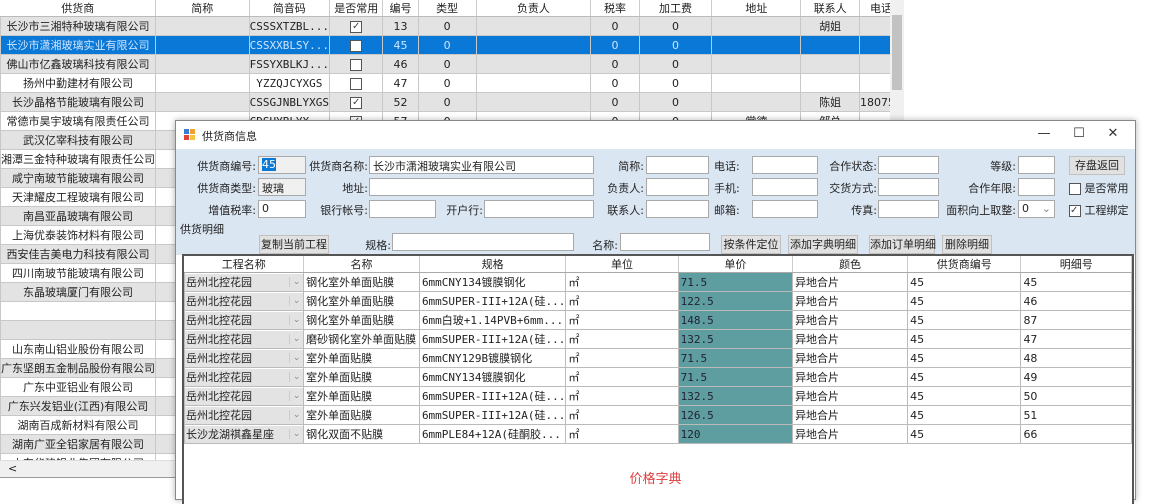  I want to click on cell-contact: 胡姐, so click(830, 26).